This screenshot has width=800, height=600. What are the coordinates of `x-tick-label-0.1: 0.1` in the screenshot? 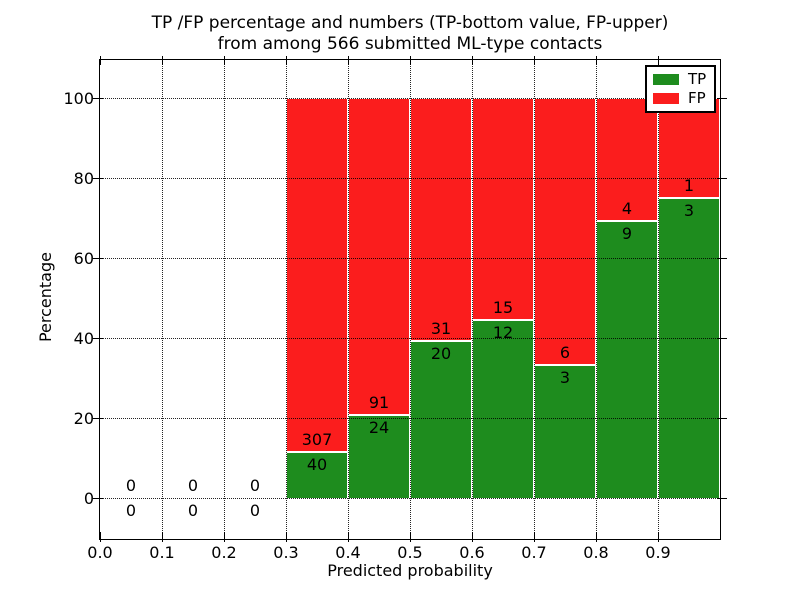 It's located at (162, 552).